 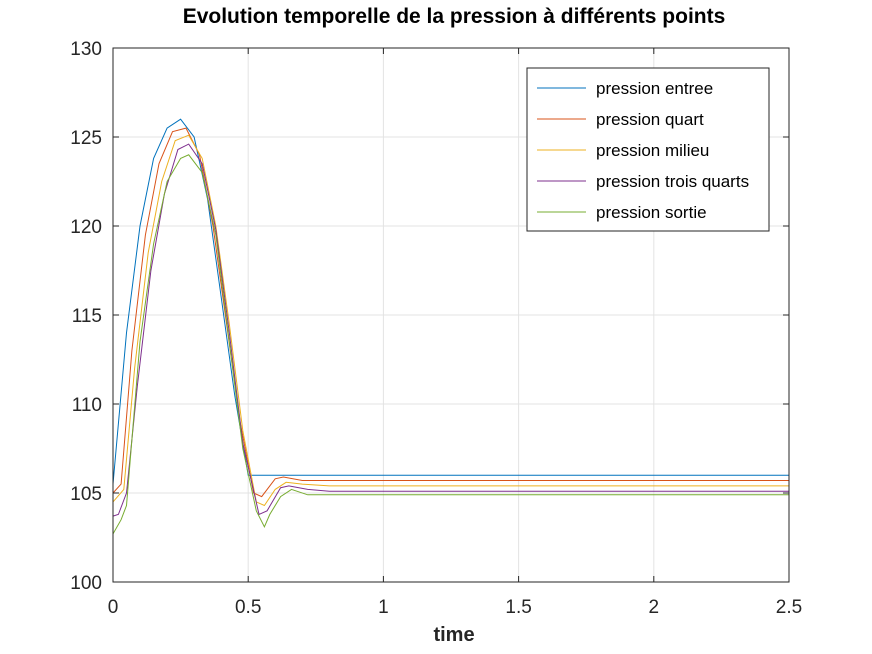 I want to click on y-tick-labels: 100 105 110 115 120 125 130, so click(x=86, y=316).